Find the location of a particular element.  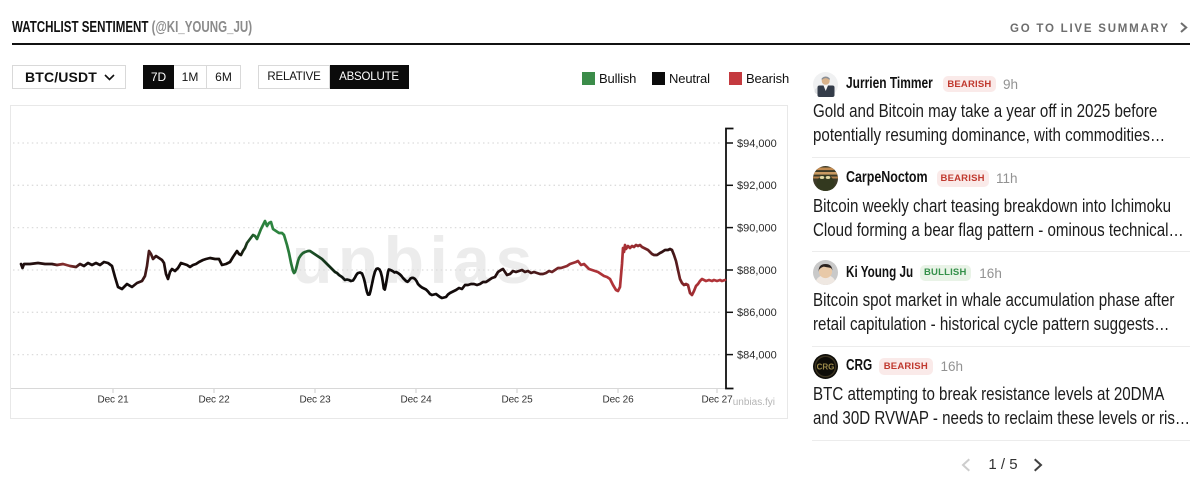

svg-text: unbias.fyi is located at coordinates (754, 402).